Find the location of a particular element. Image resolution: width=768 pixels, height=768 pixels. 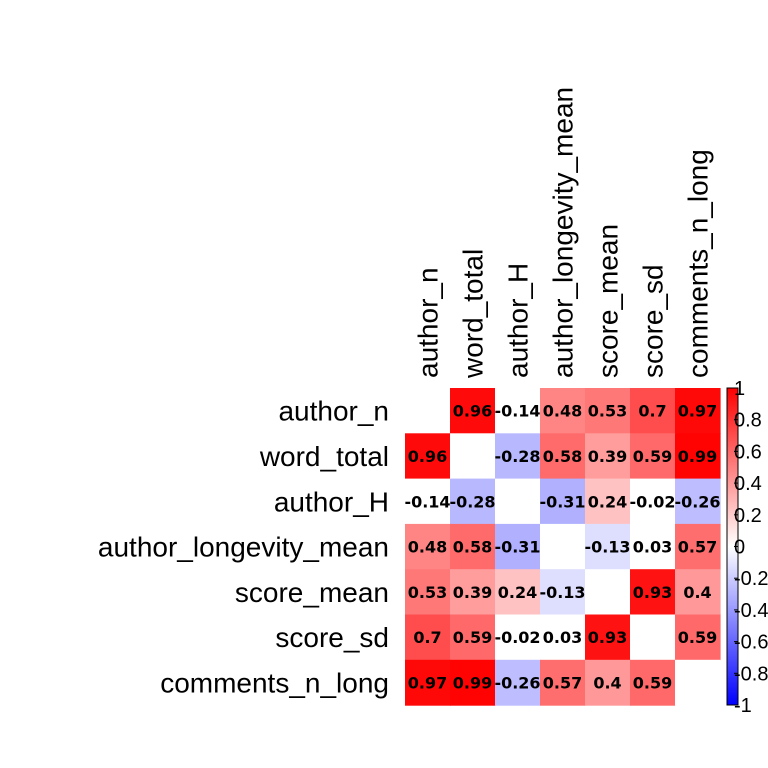

column-label: author_n is located at coordinates (428, 322).